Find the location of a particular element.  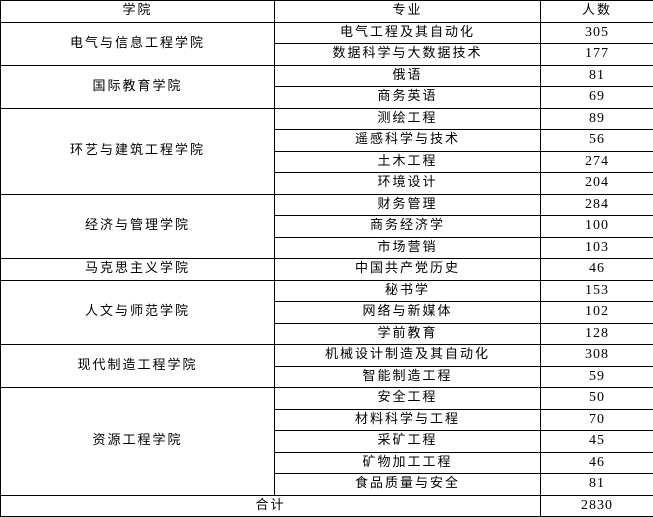

student-count: 100 is located at coordinates (596, 226).